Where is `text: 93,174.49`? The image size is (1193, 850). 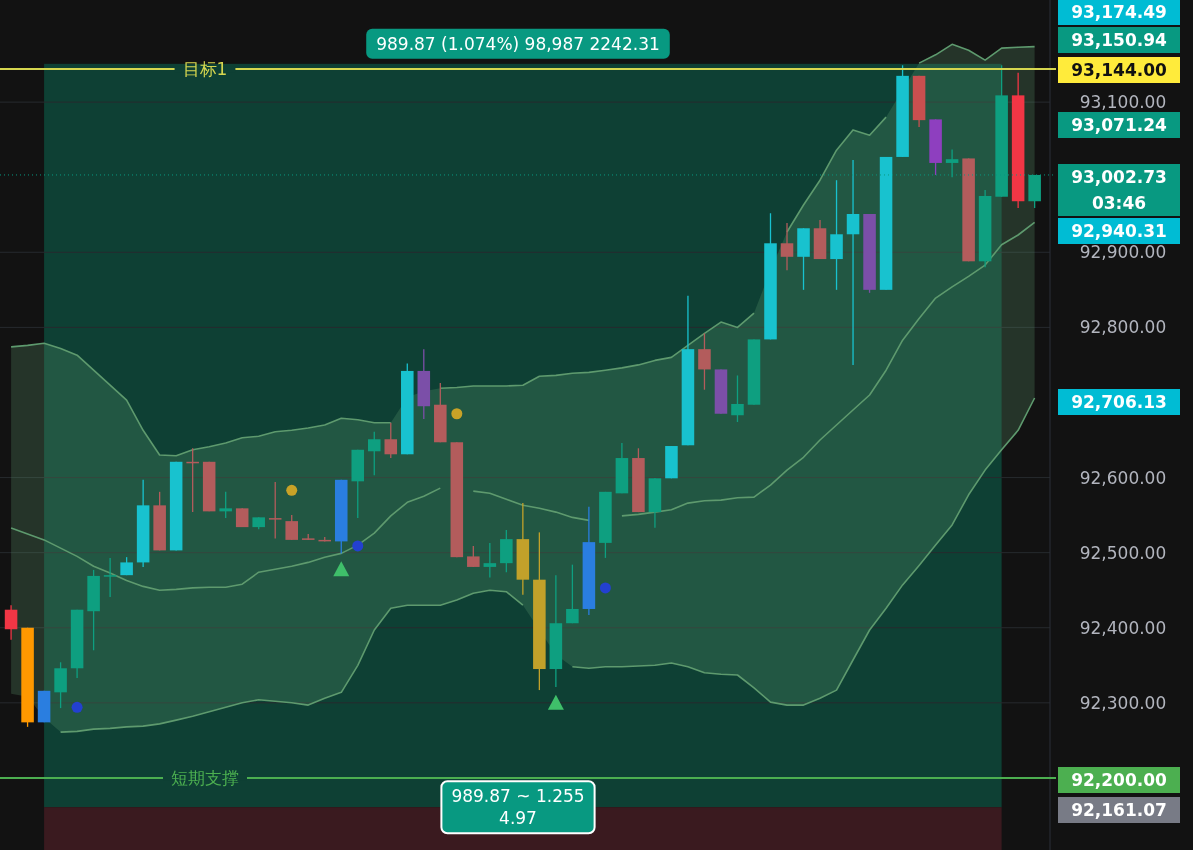
text: 93,174.49 is located at coordinates (1119, 12).